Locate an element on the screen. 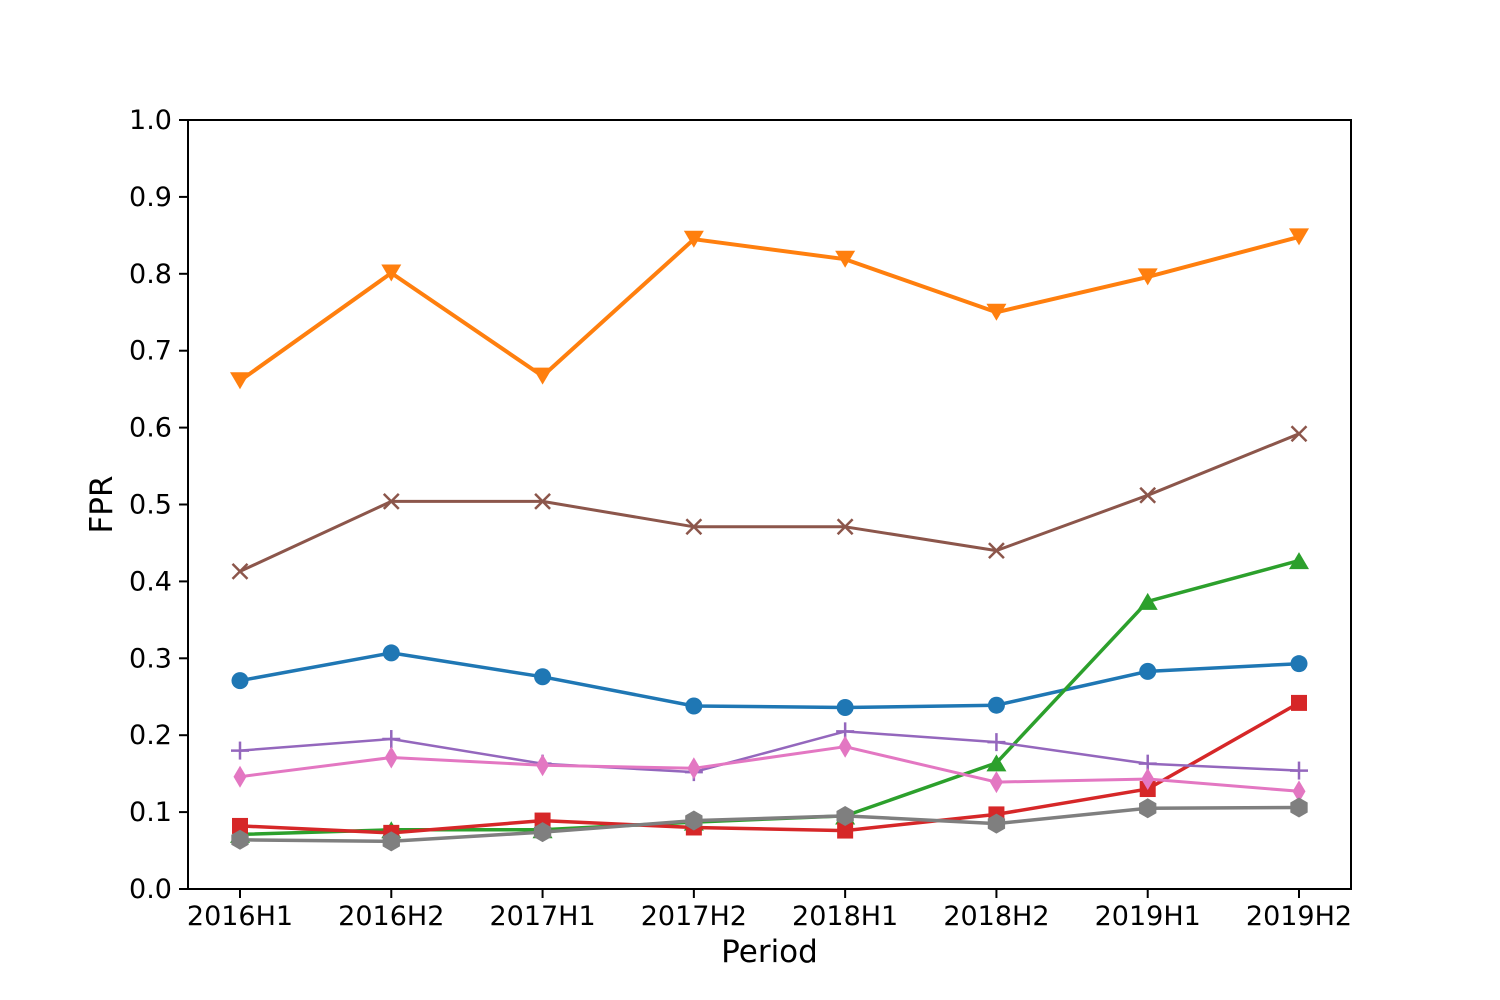 Image resolution: width=1500 pixels, height=1000 pixels. series-4-red-square is located at coordinates (769, 767).